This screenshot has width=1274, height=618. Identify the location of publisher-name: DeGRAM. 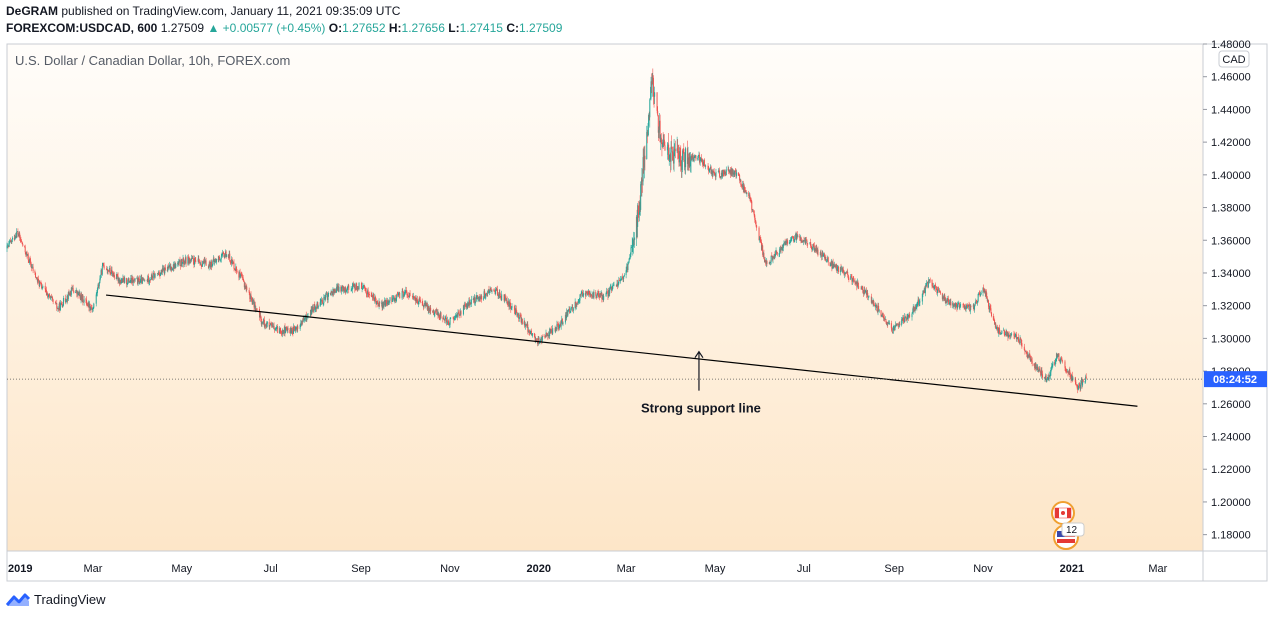
(32, 11).